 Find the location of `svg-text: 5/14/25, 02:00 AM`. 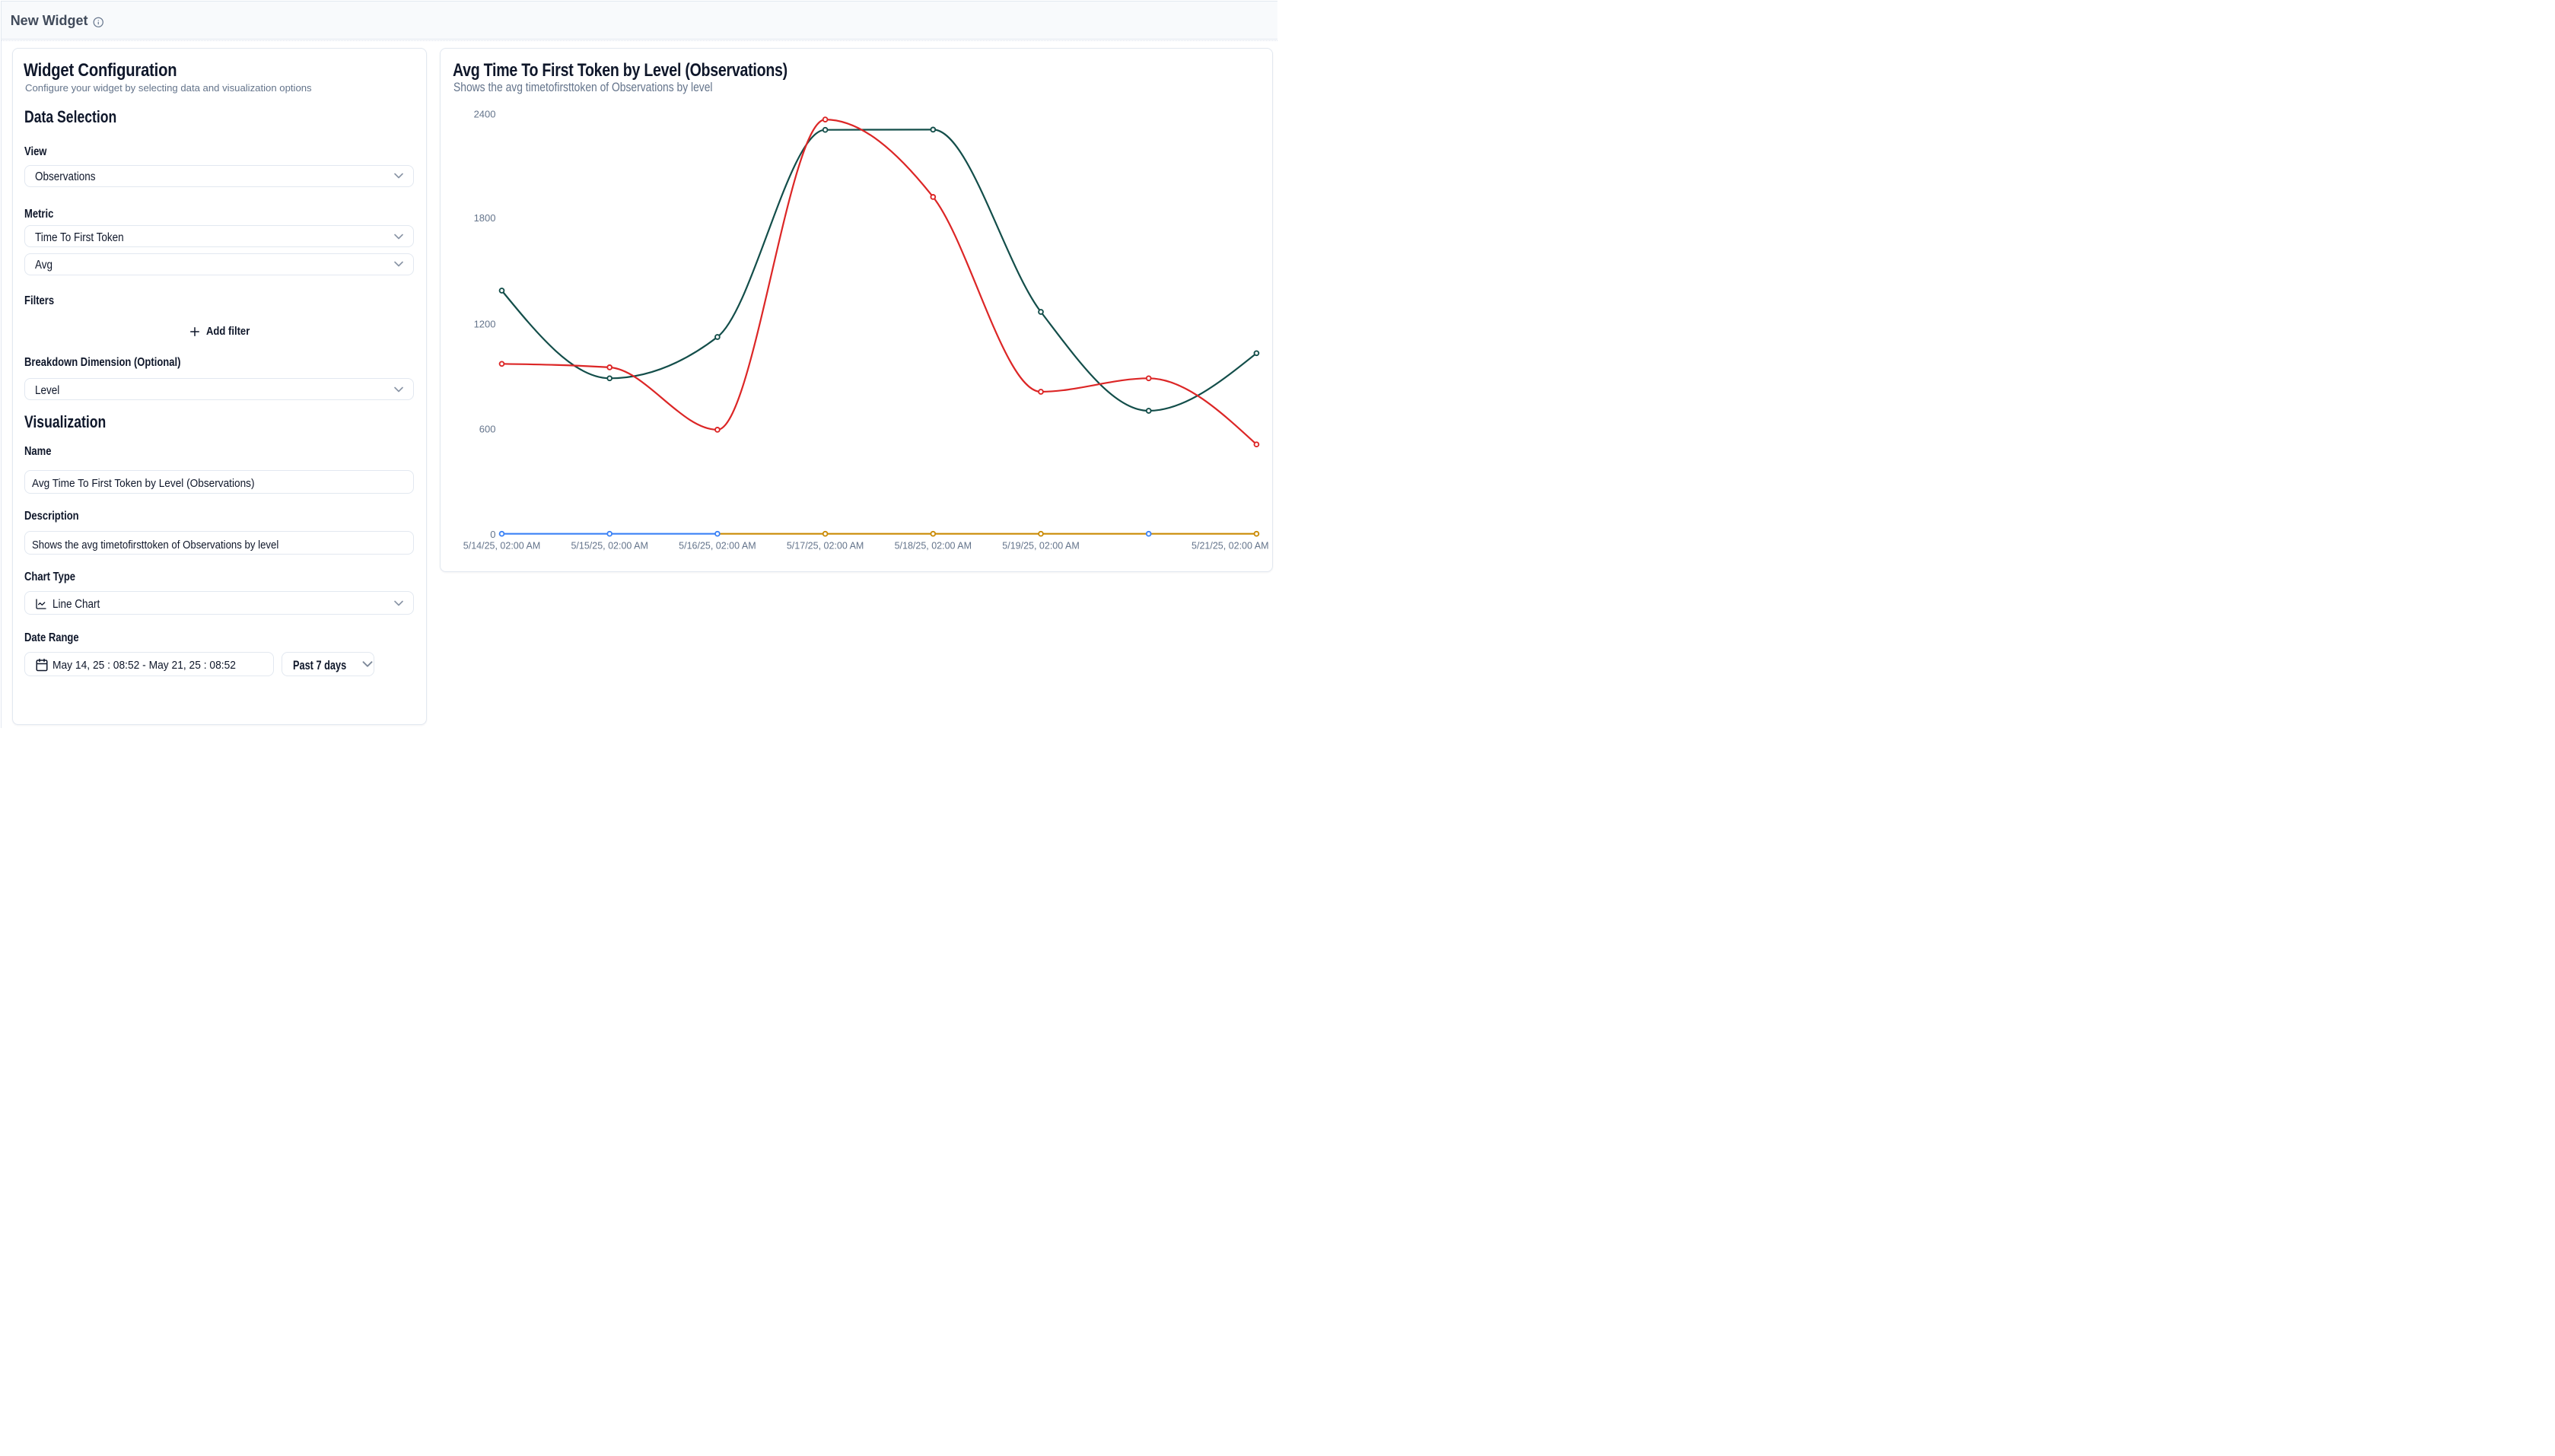

svg-text: 5/14/25, 02:00 AM is located at coordinates (502, 545).